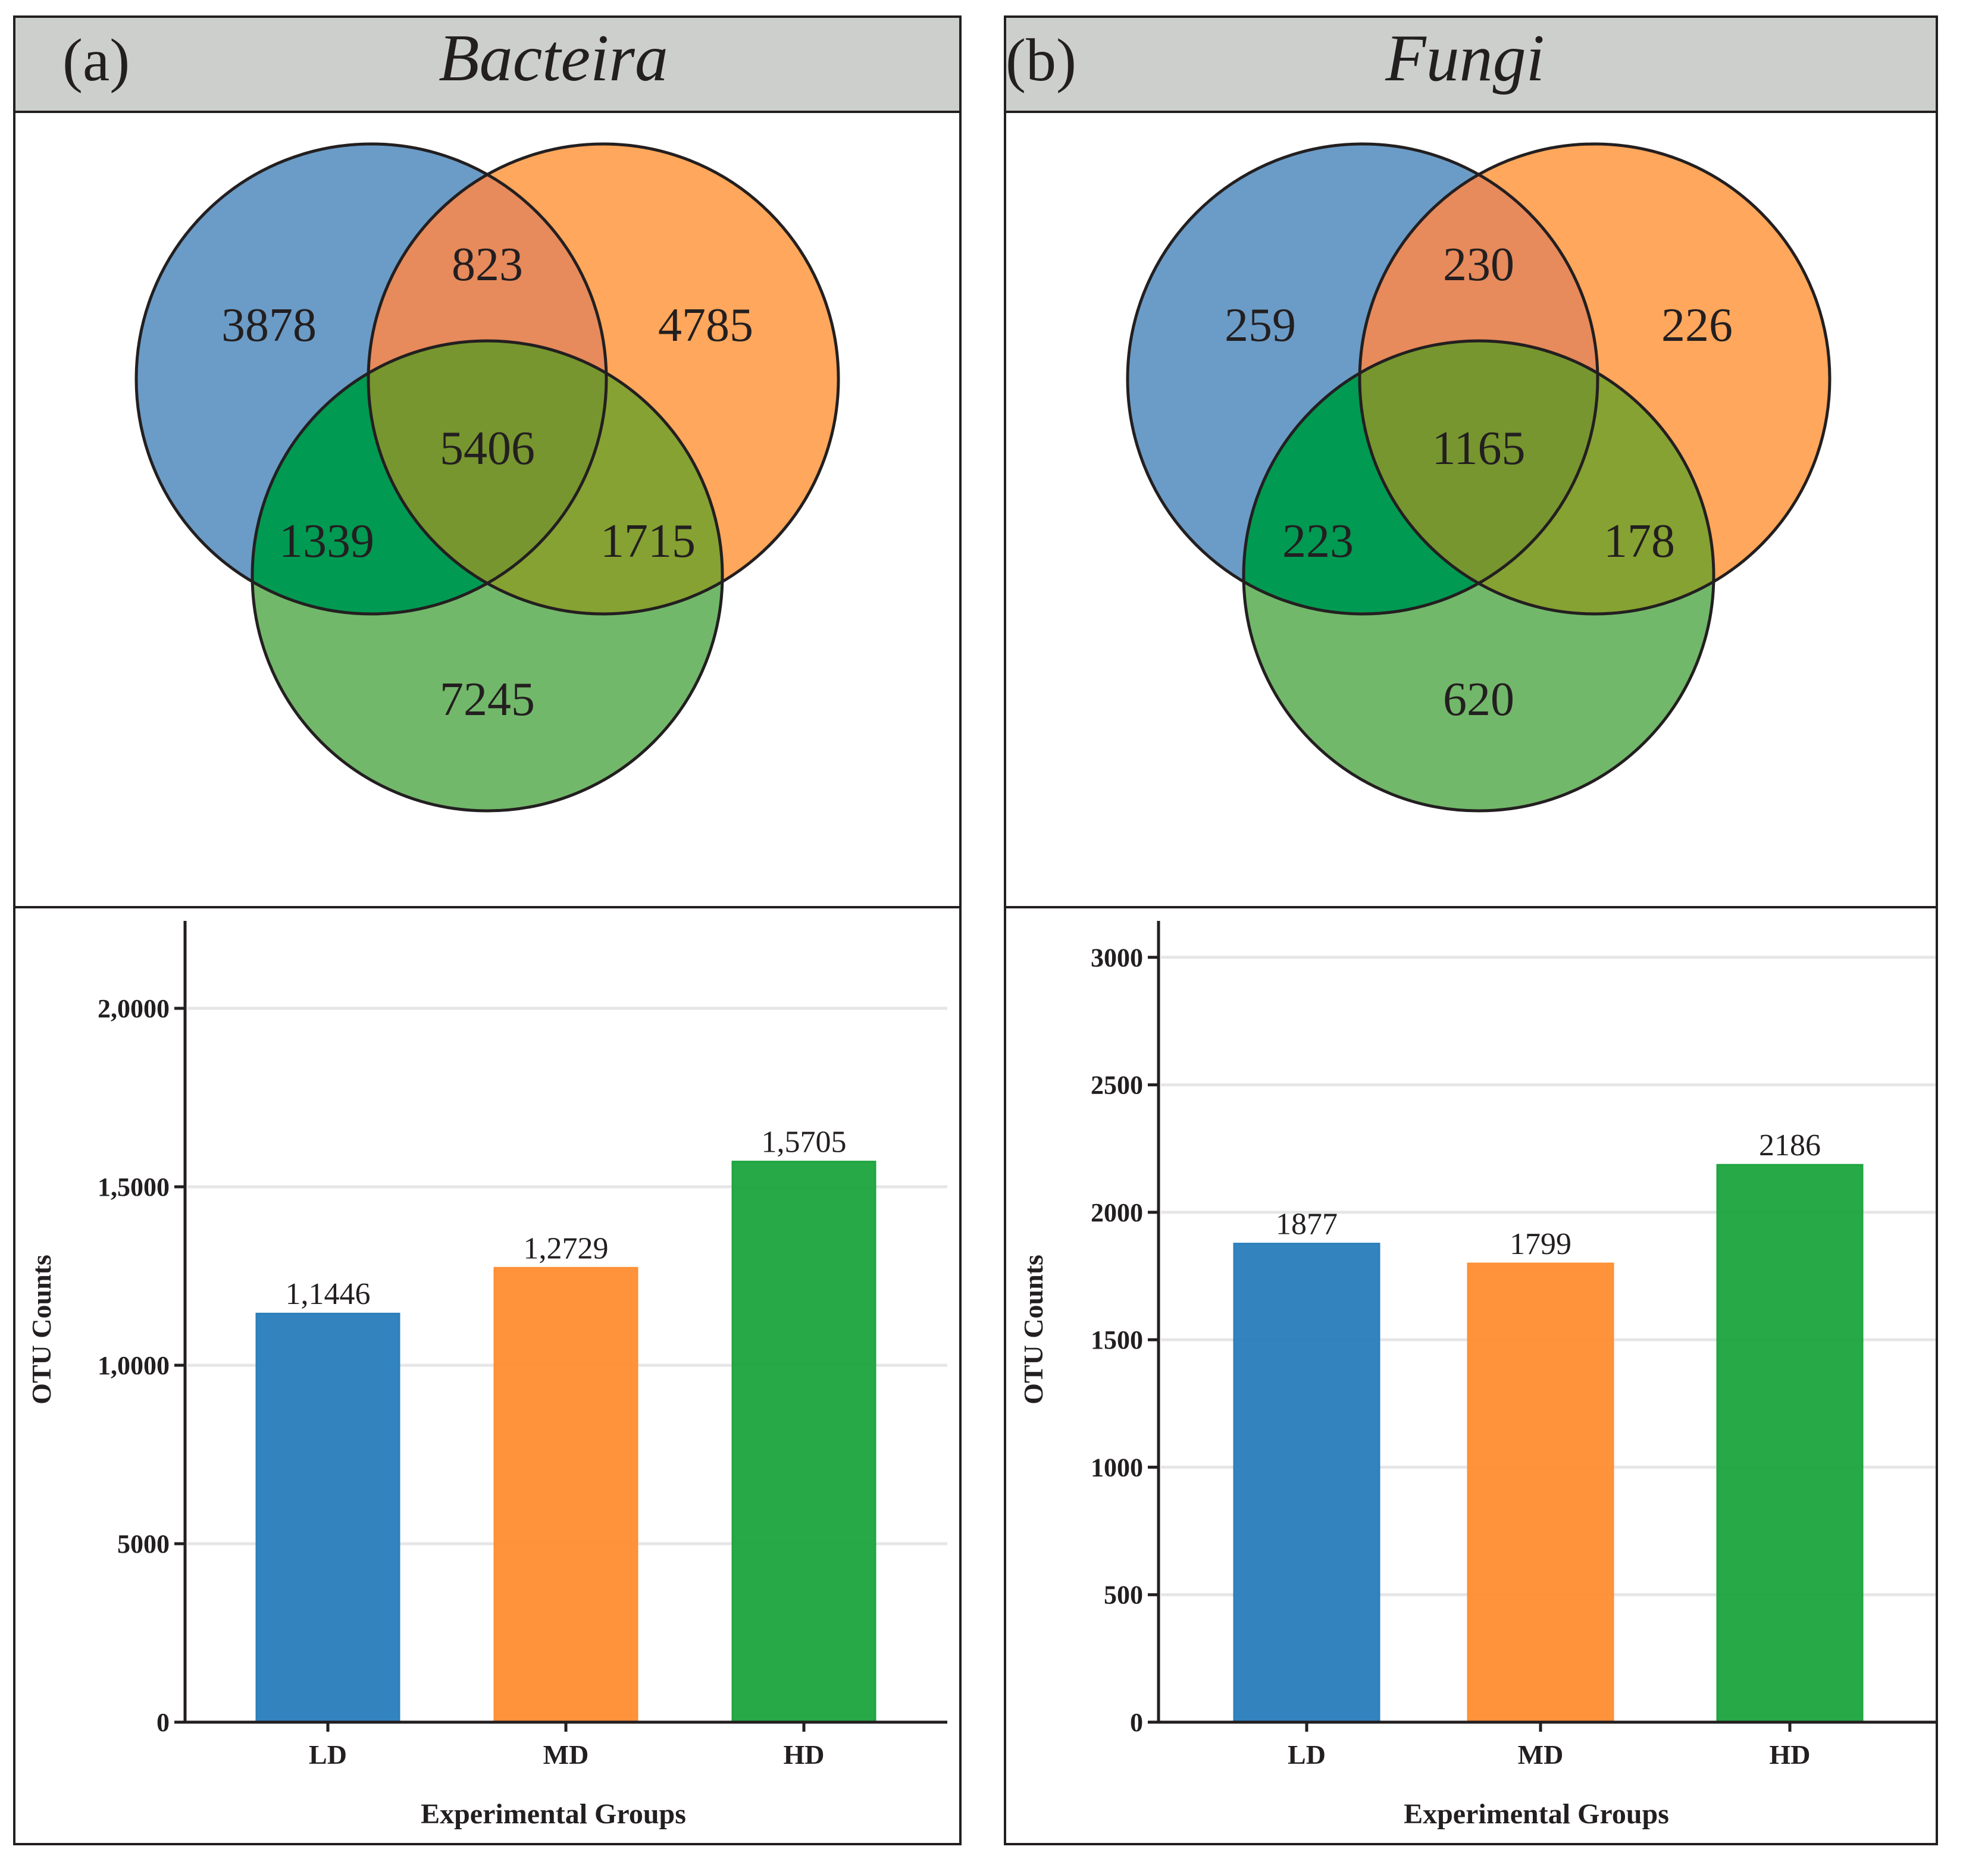 This screenshot has height=1859, width=1988. Describe the element at coordinates (1639, 541) in the screenshot. I see `venn-label-md-hd: 178` at that location.